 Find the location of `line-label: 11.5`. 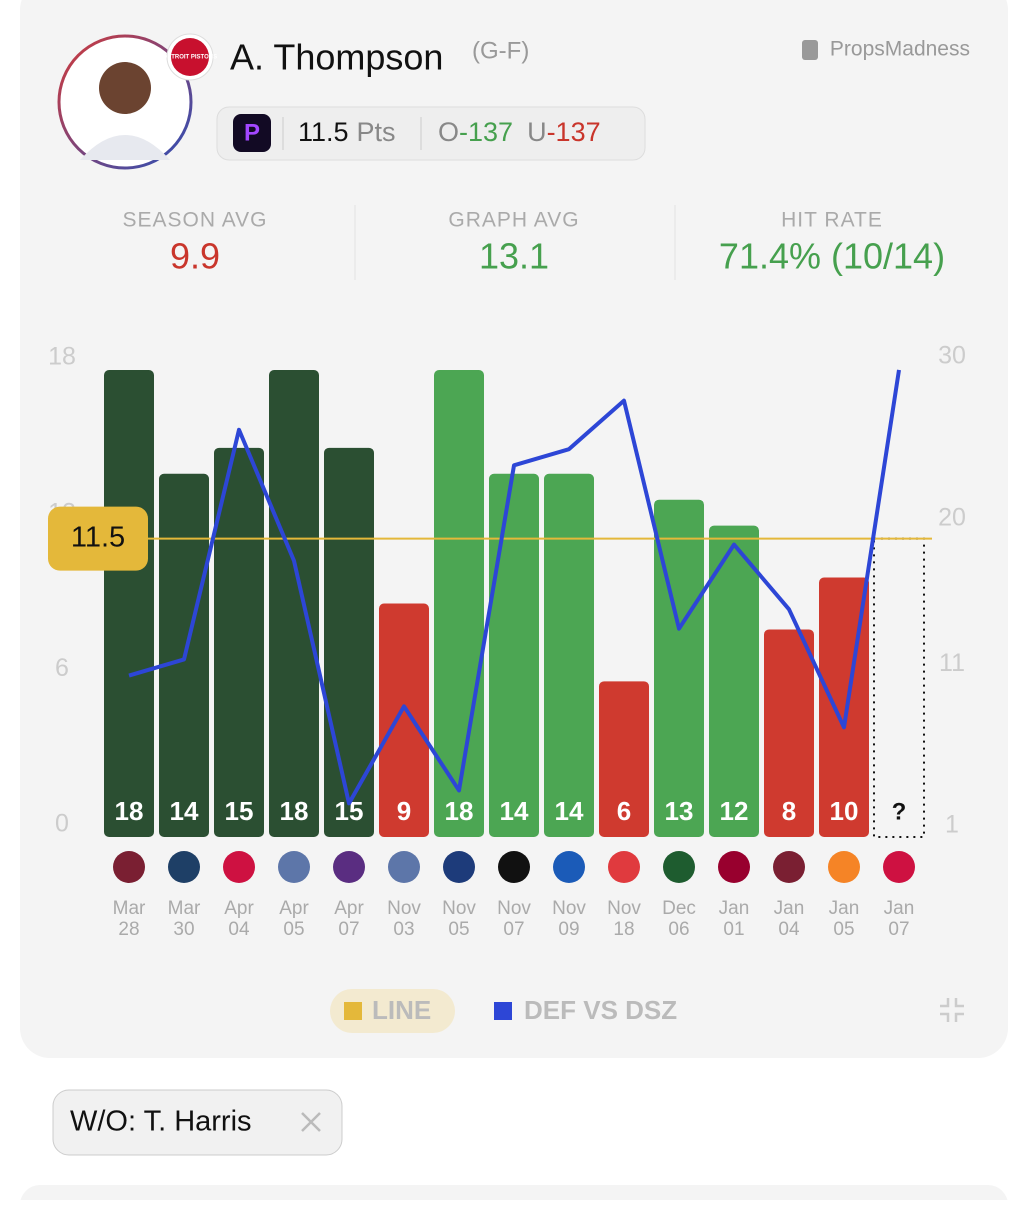

line-label: 11.5 is located at coordinates (98, 537).